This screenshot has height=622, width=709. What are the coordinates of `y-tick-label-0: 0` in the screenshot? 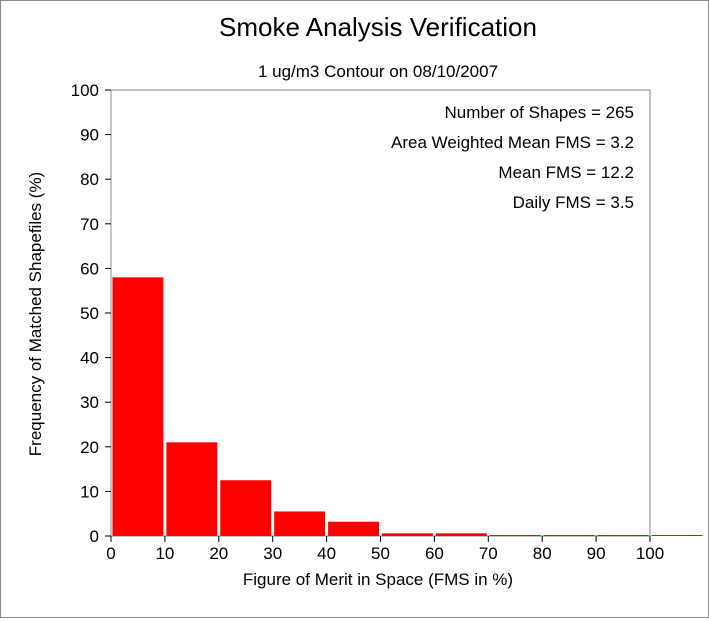 It's located at (94, 536).